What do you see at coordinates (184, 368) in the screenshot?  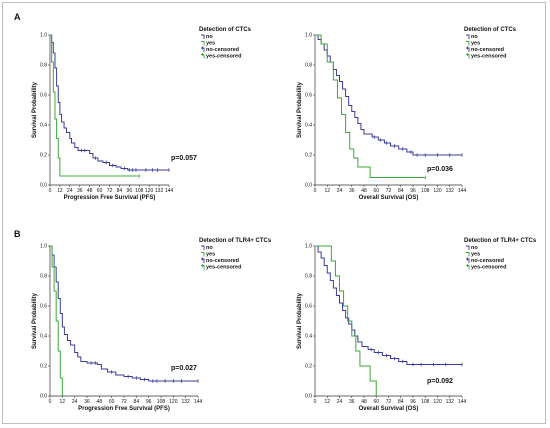 I see `p-value-label: p=0.027` at bounding box center [184, 368].